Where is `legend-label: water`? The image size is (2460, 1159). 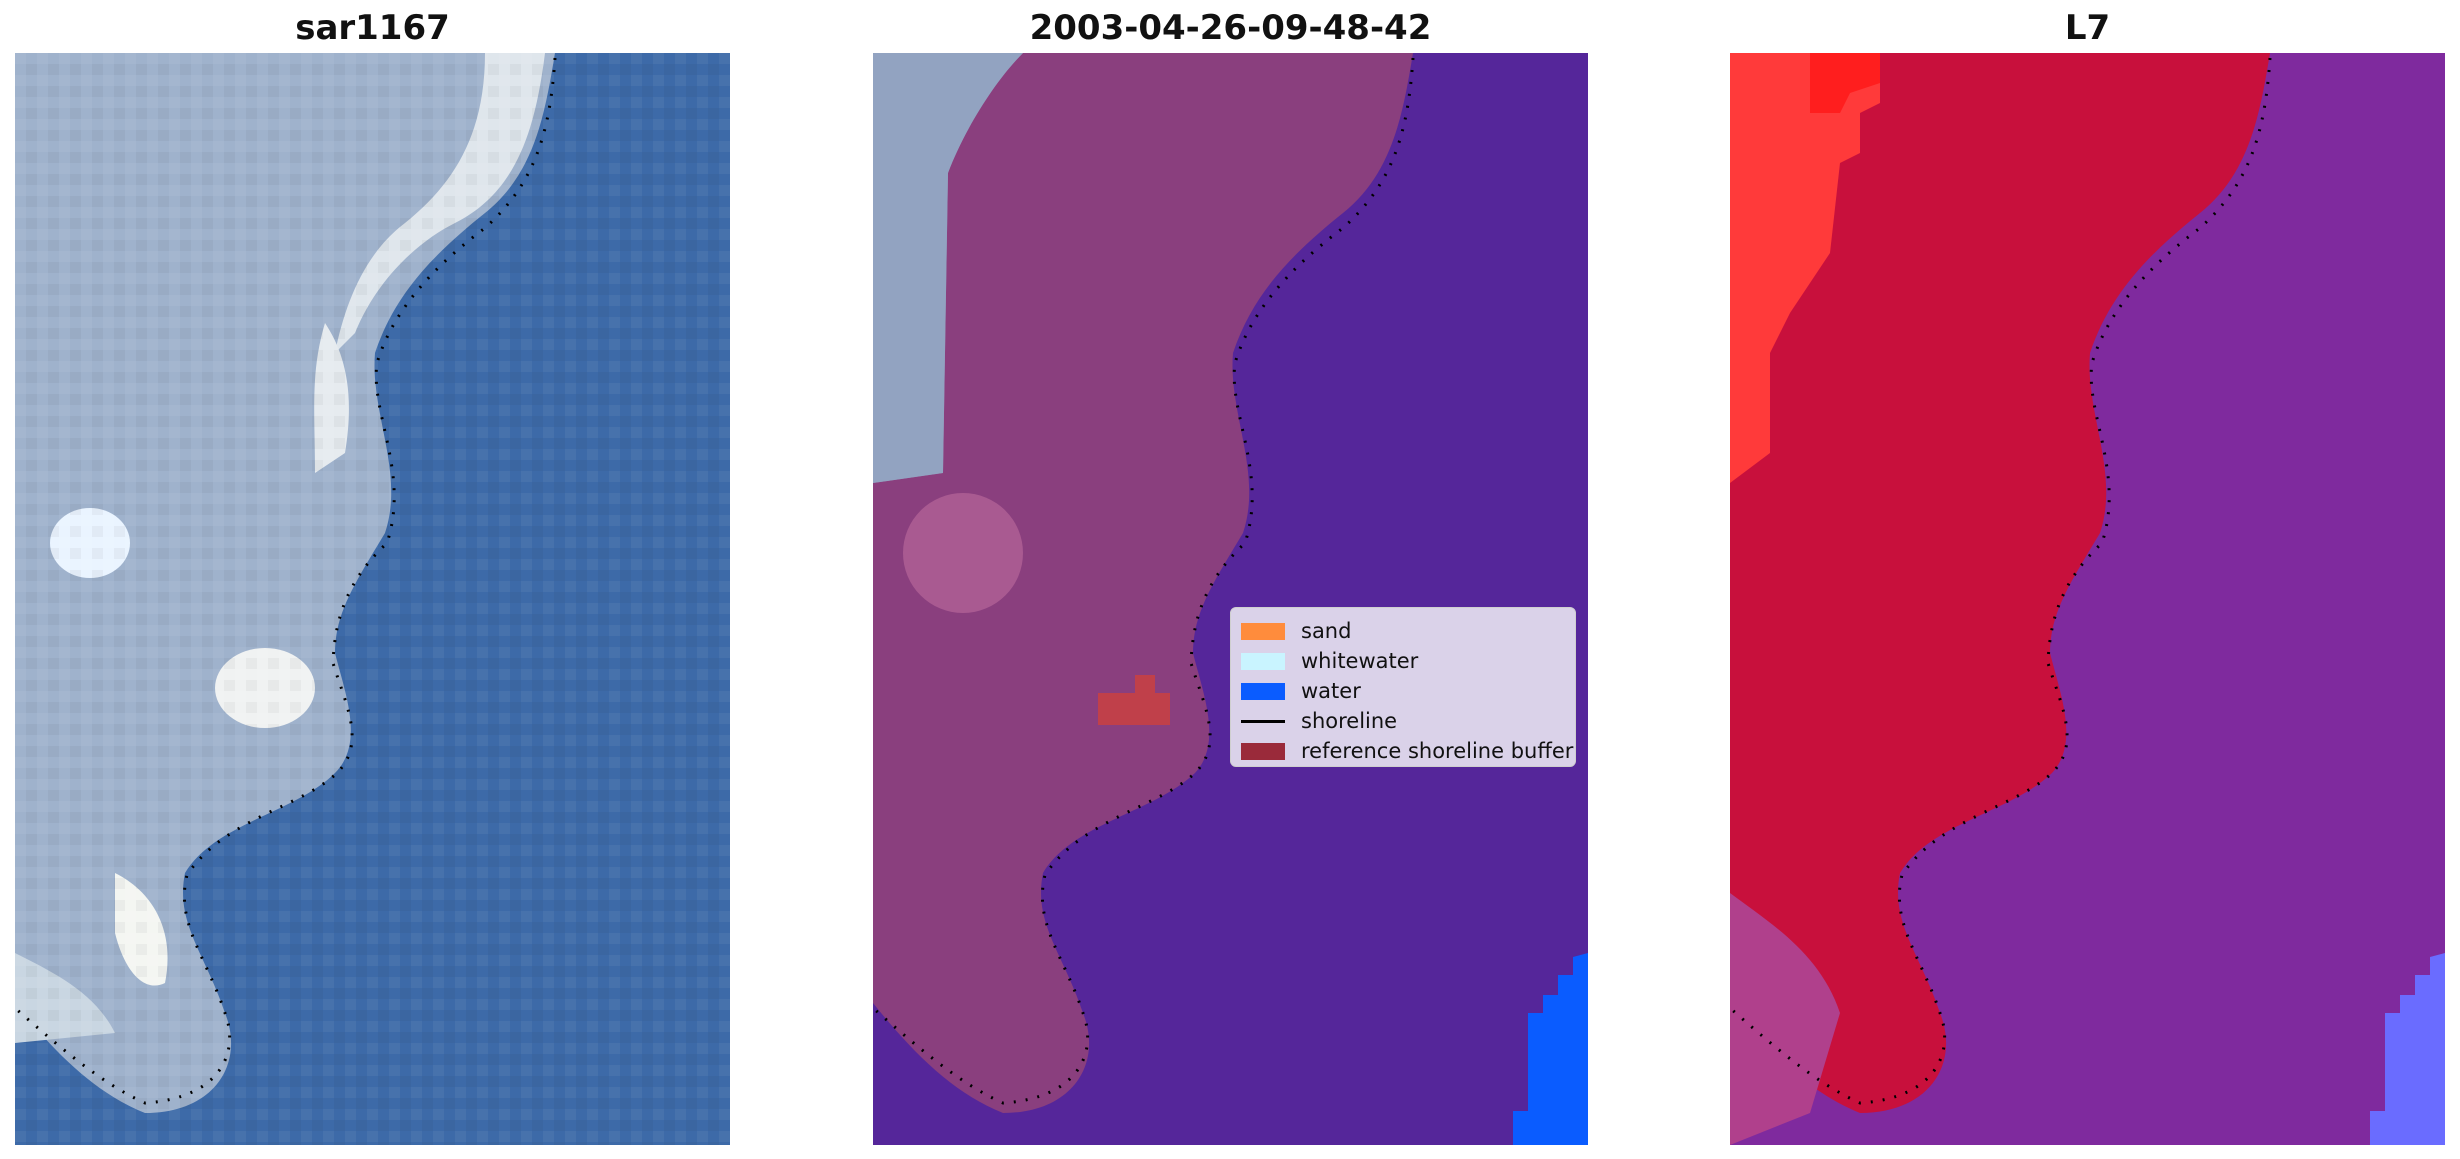 legend-label: water is located at coordinates (1331, 691).